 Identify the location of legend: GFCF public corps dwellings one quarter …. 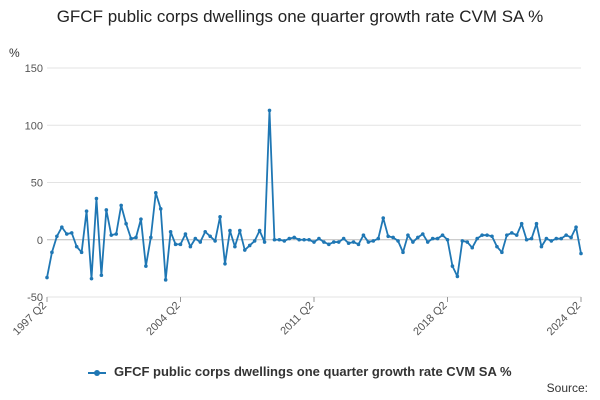
(300, 371).